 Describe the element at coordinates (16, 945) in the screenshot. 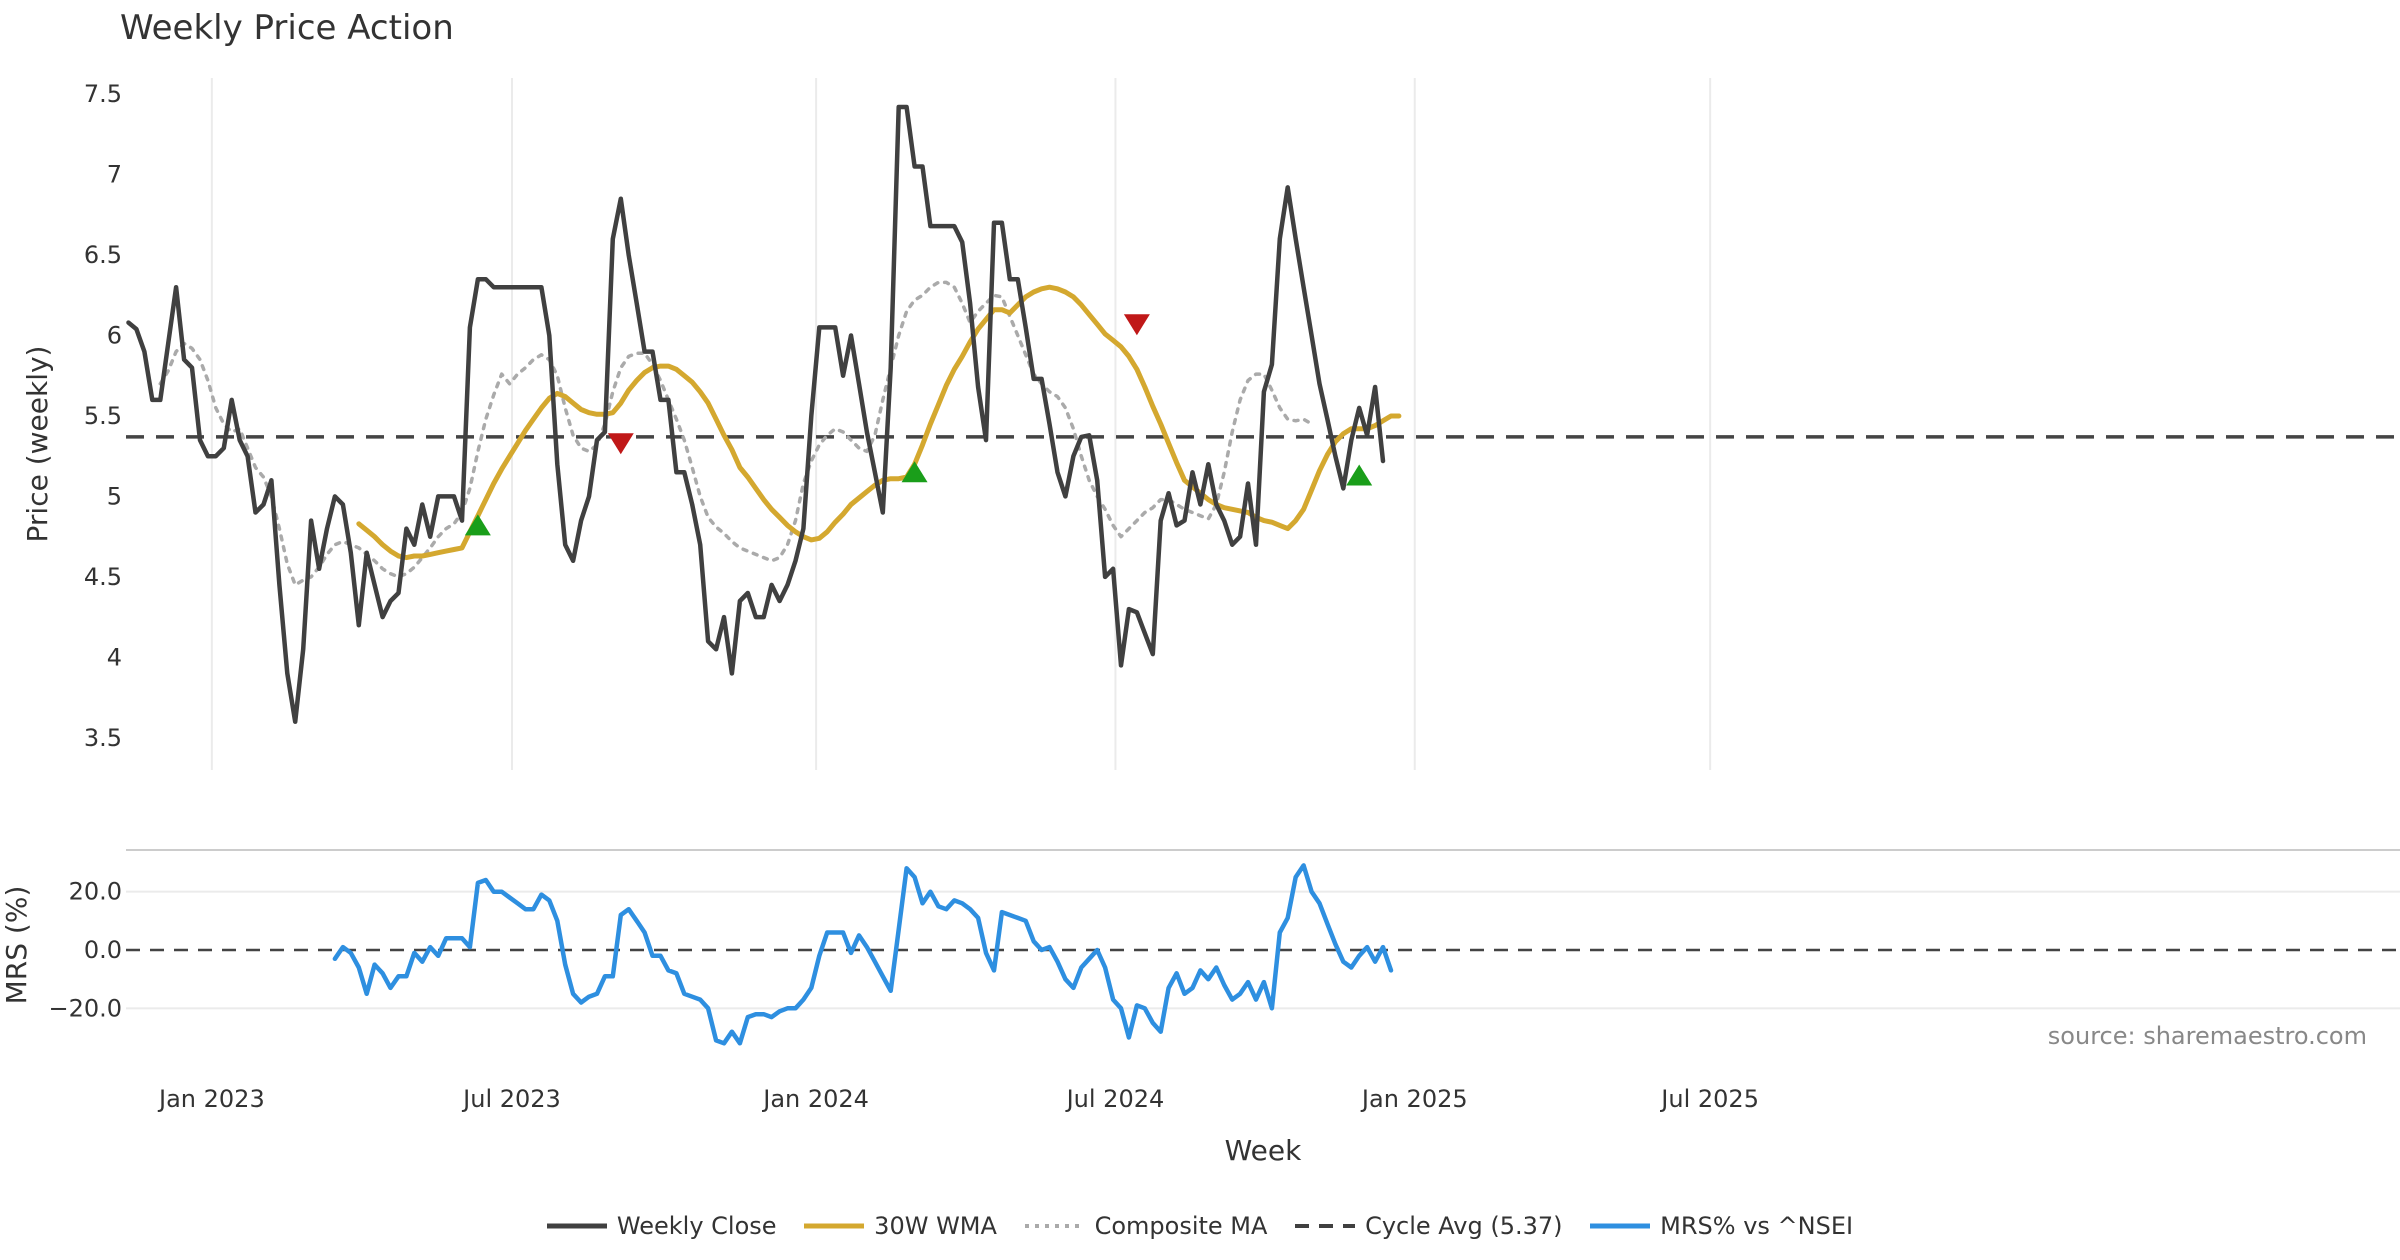

I see `mrs-y-axis-label: MRS (%)` at that location.